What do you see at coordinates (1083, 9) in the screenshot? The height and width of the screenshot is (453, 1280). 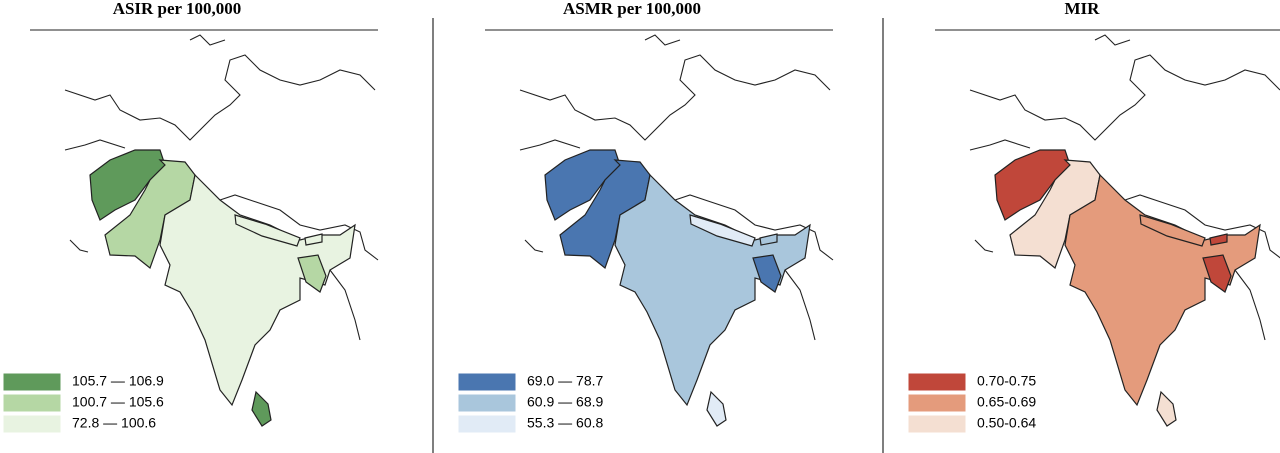 I see `panel-title: MIR` at bounding box center [1083, 9].